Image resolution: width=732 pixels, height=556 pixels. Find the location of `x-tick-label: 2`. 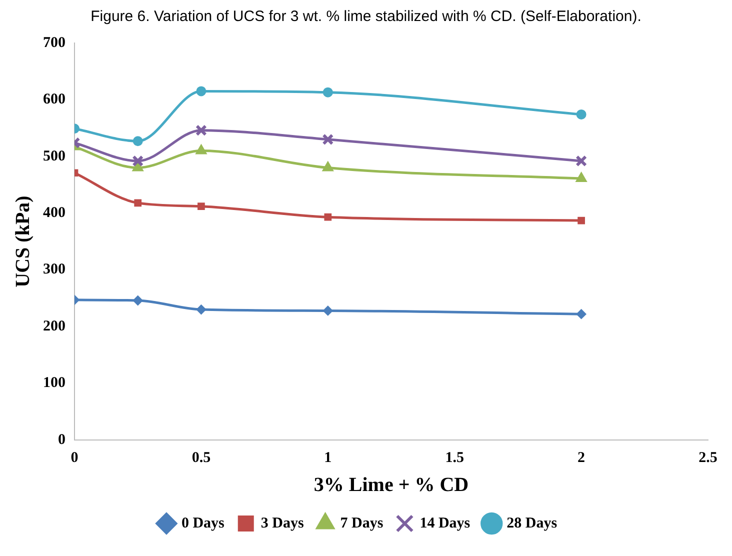

x-tick-label: 2 is located at coordinates (582, 458).